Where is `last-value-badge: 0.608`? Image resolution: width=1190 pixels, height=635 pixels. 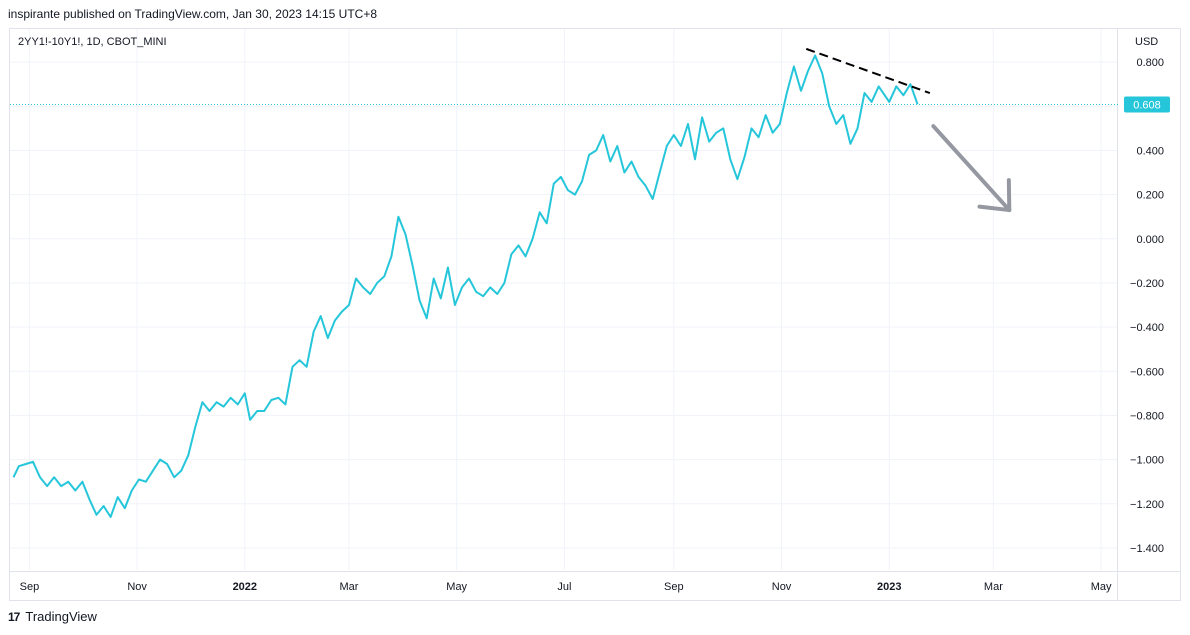 last-value-badge: 0.608 is located at coordinates (1147, 104).